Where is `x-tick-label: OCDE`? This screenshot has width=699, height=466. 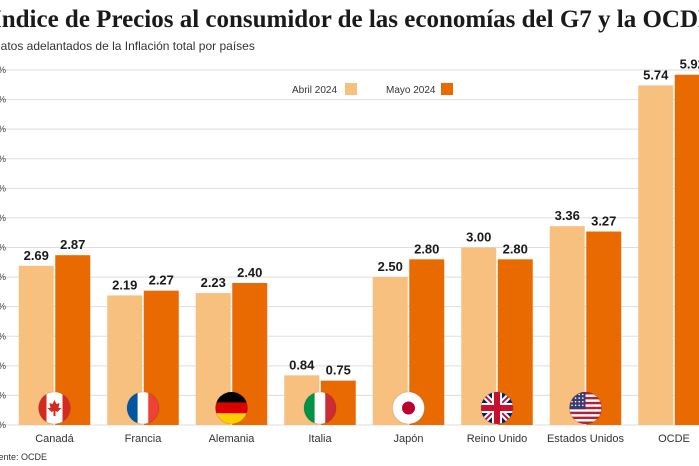 x-tick-label: OCDE is located at coordinates (674, 439).